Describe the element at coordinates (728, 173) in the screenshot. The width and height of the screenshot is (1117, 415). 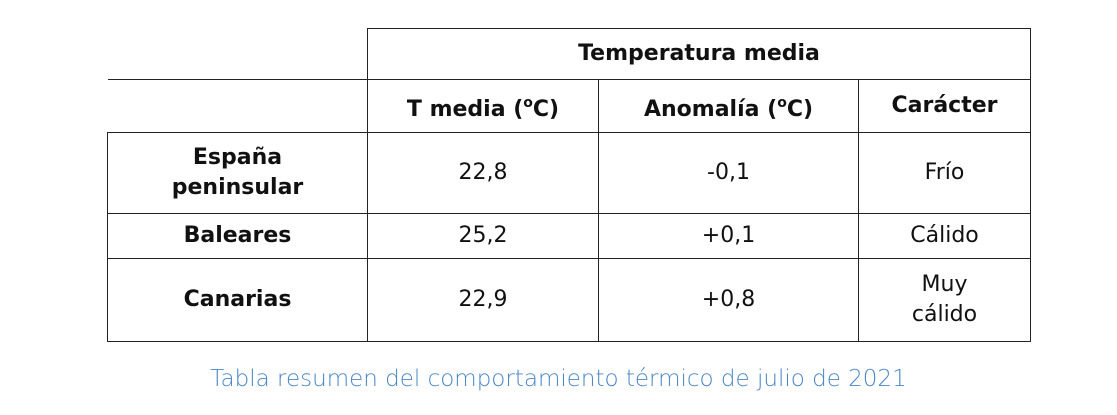
I see `cell-anomalia: -0,1` at that location.